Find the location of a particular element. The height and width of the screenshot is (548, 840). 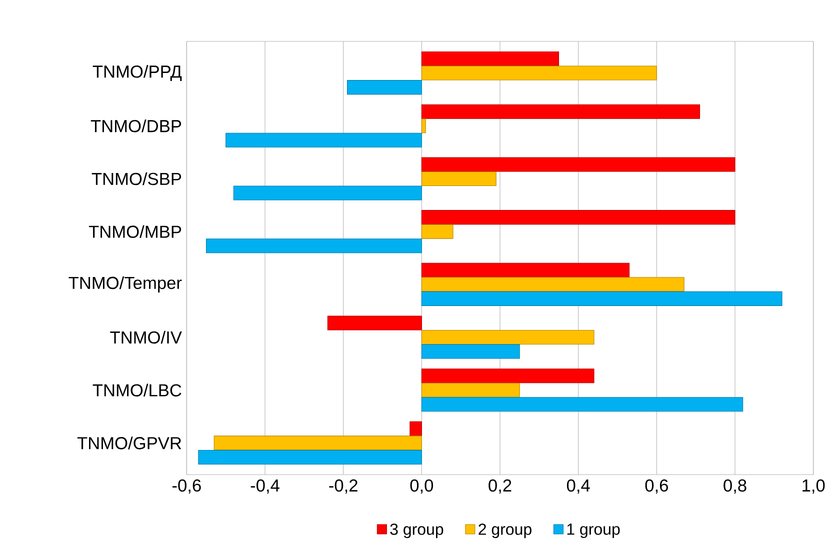

y-tick-label: TNMO/Temper is located at coordinates (125, 284).